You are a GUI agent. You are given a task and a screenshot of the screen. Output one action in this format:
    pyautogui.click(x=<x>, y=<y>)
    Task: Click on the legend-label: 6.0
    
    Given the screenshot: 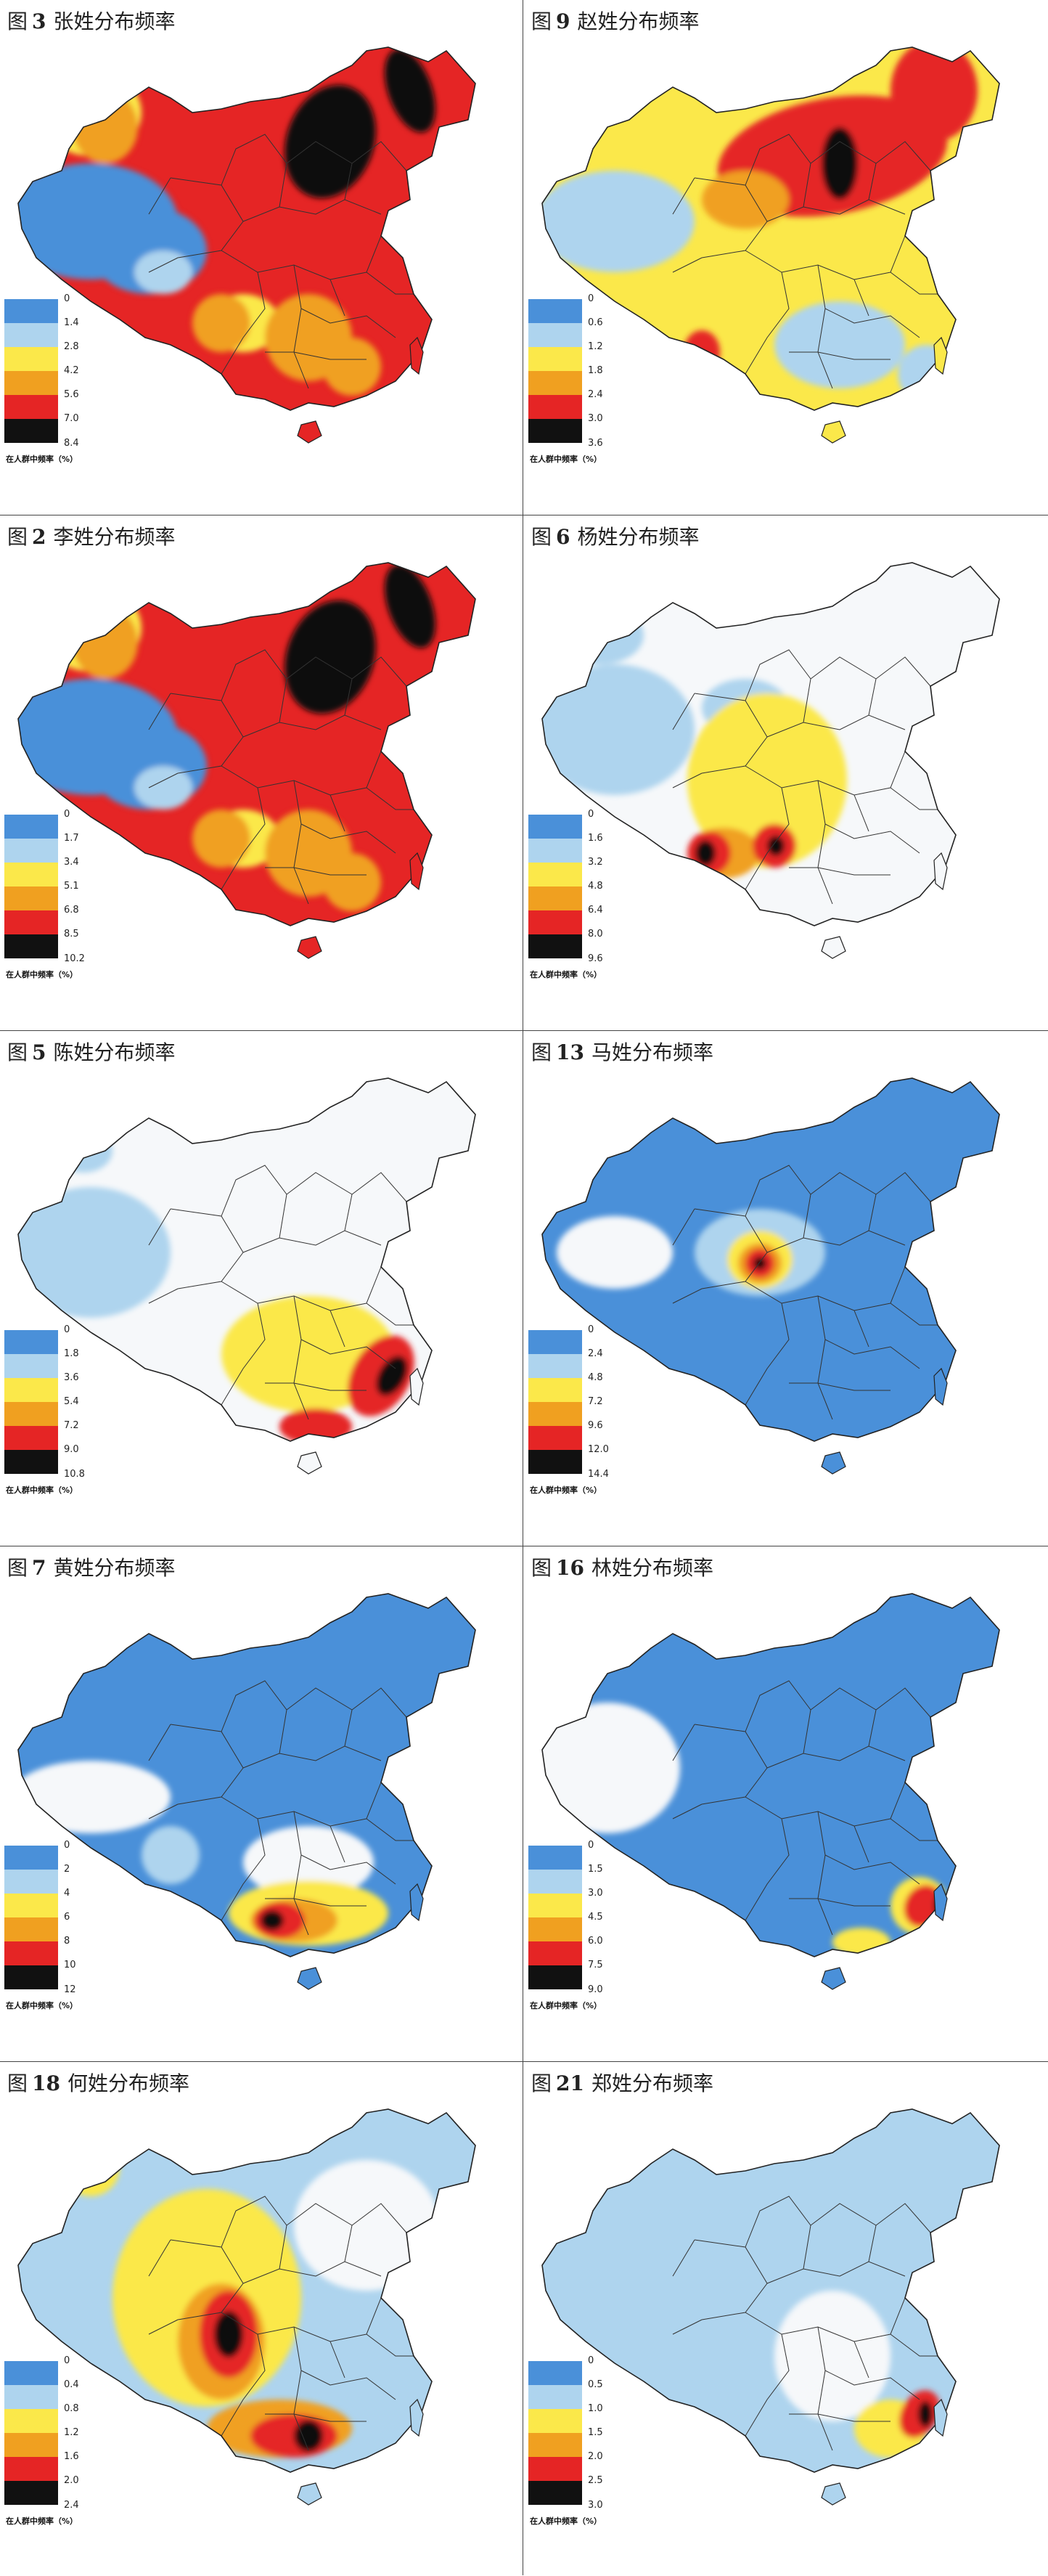 What is the action you would take?
    pyautogui.click(x=595, y=1942)
    